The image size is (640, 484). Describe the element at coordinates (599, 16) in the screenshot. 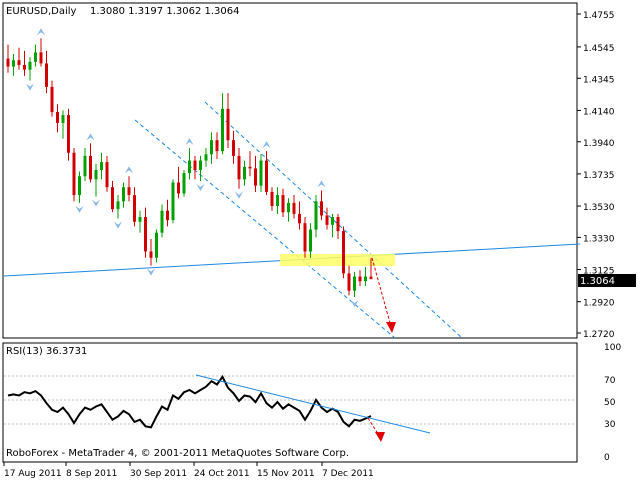

I see `price-tick-label: 1.4755` at that location.